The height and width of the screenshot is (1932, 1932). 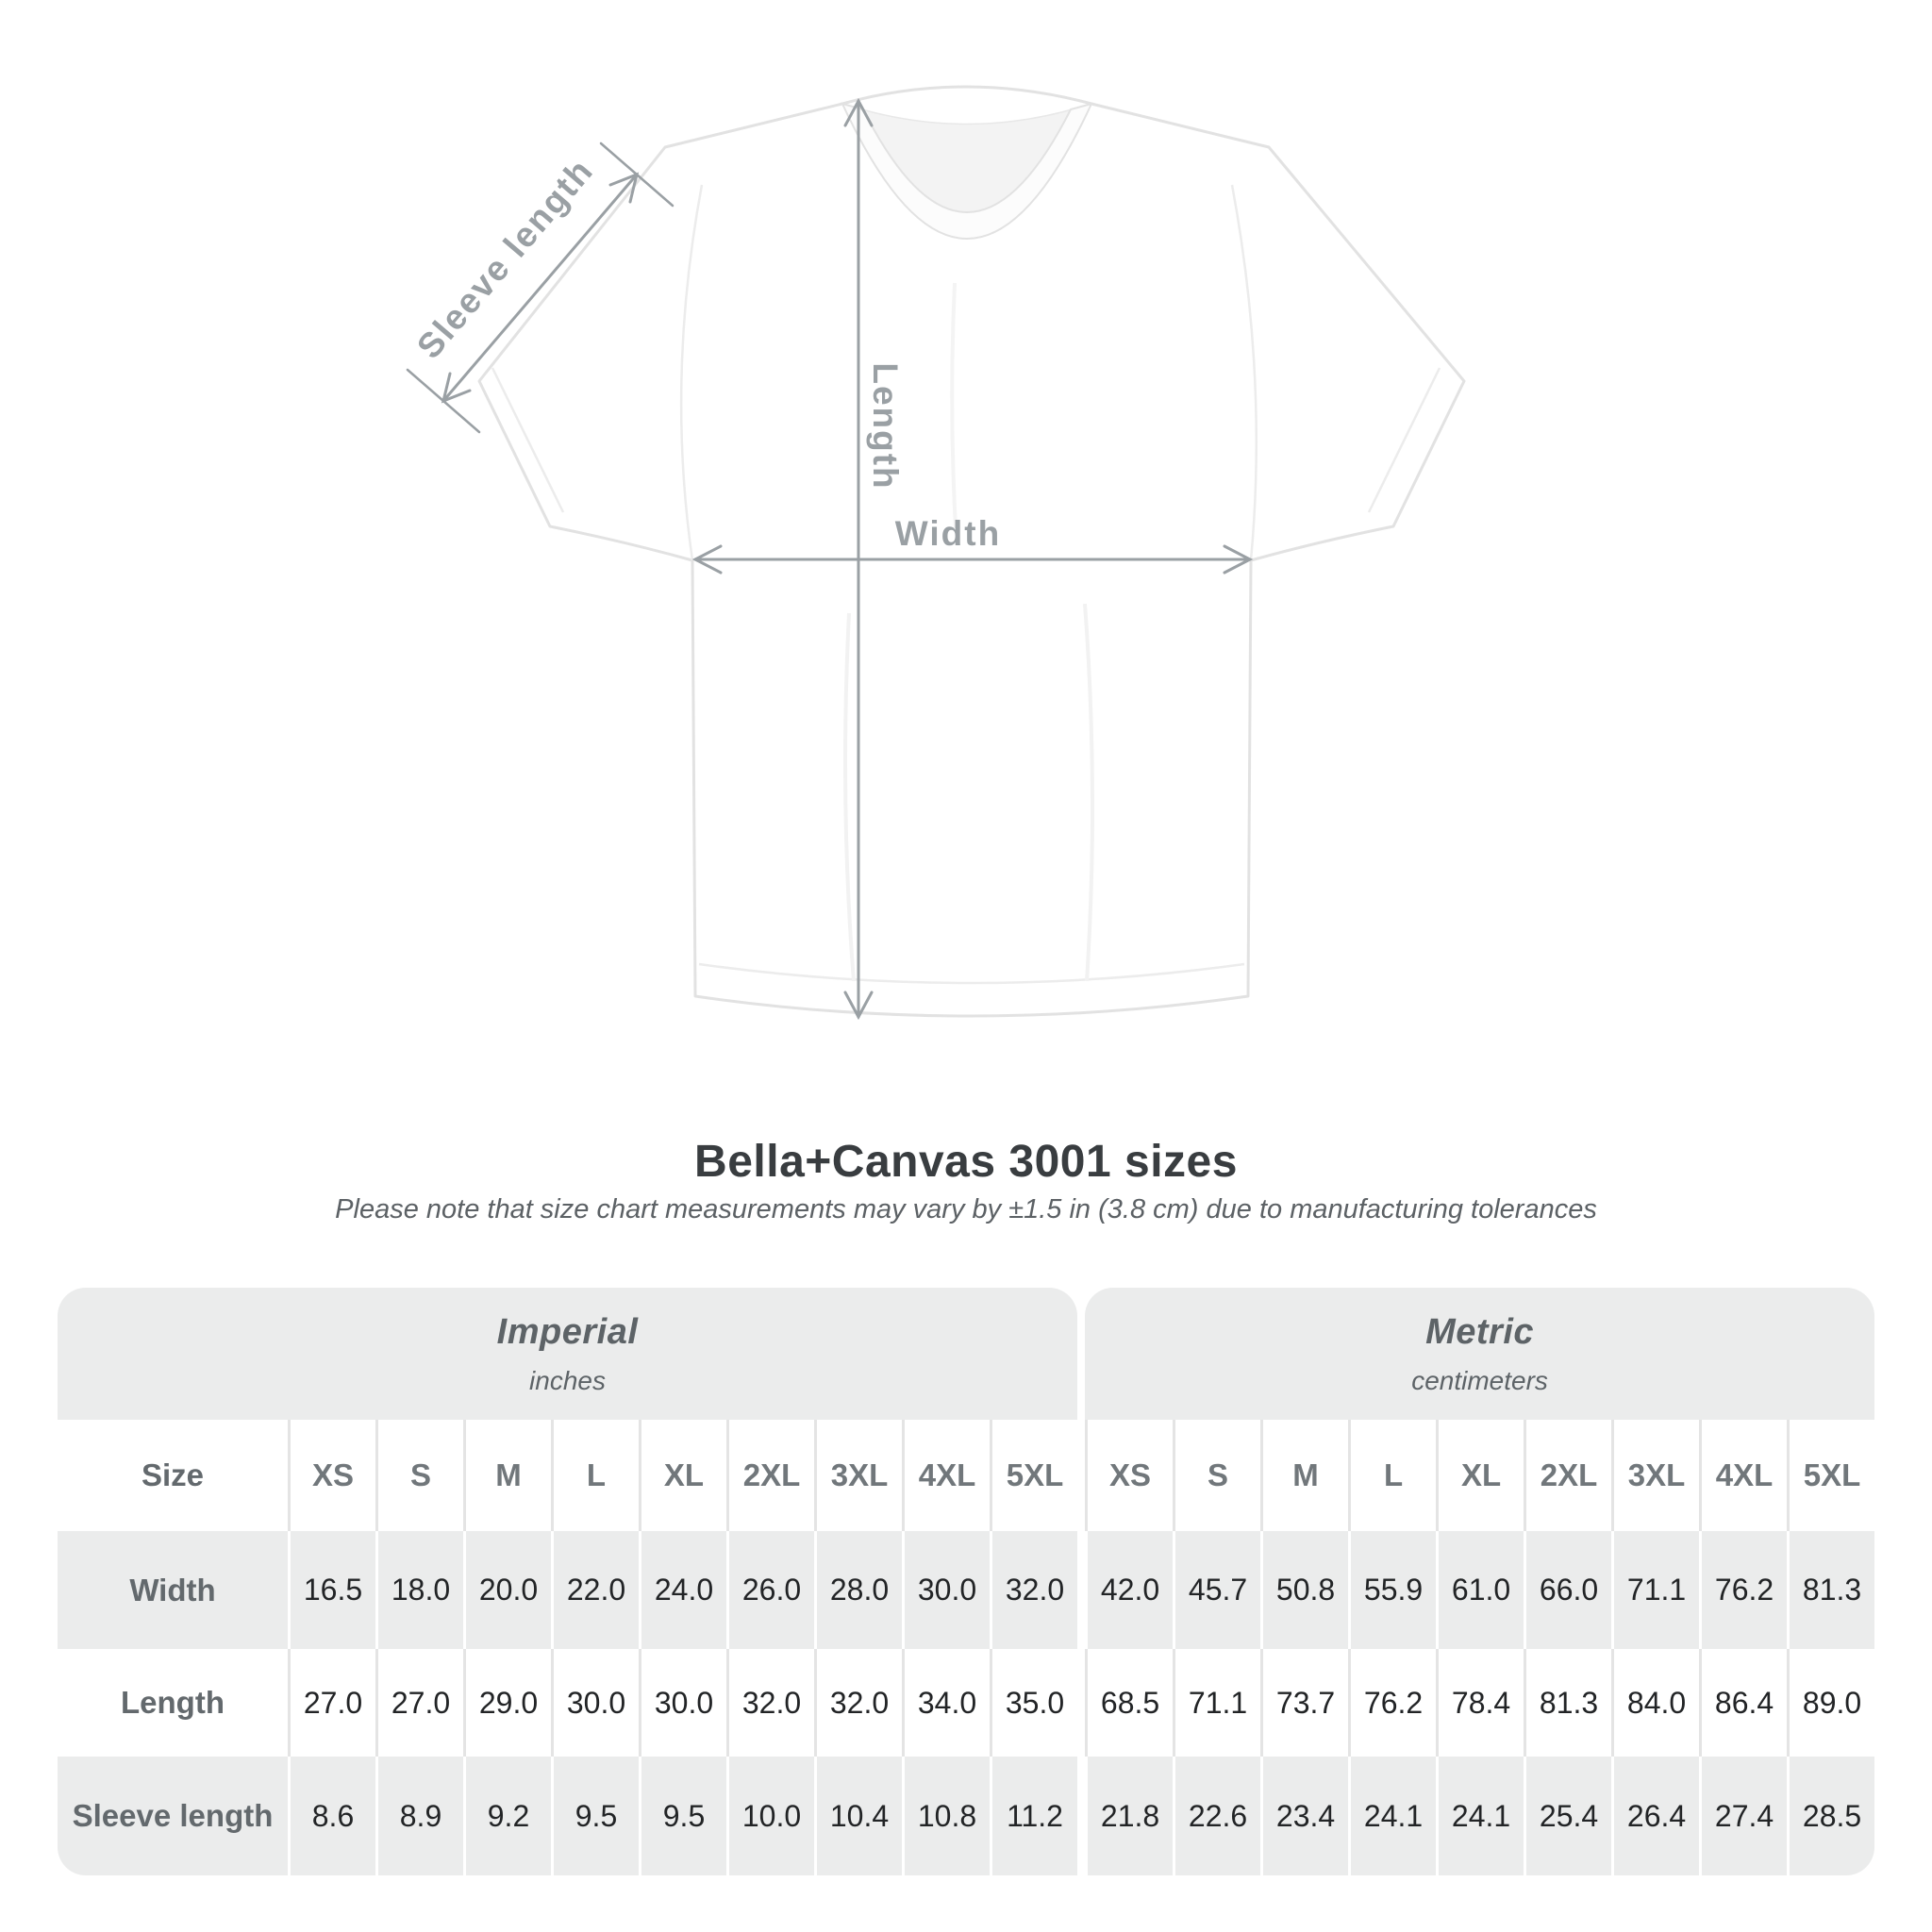 What do you see at coordinates (1655, 1703) in the screenshot?
I see `value-metric: 84.0` at bounding box center [1655, 1703].